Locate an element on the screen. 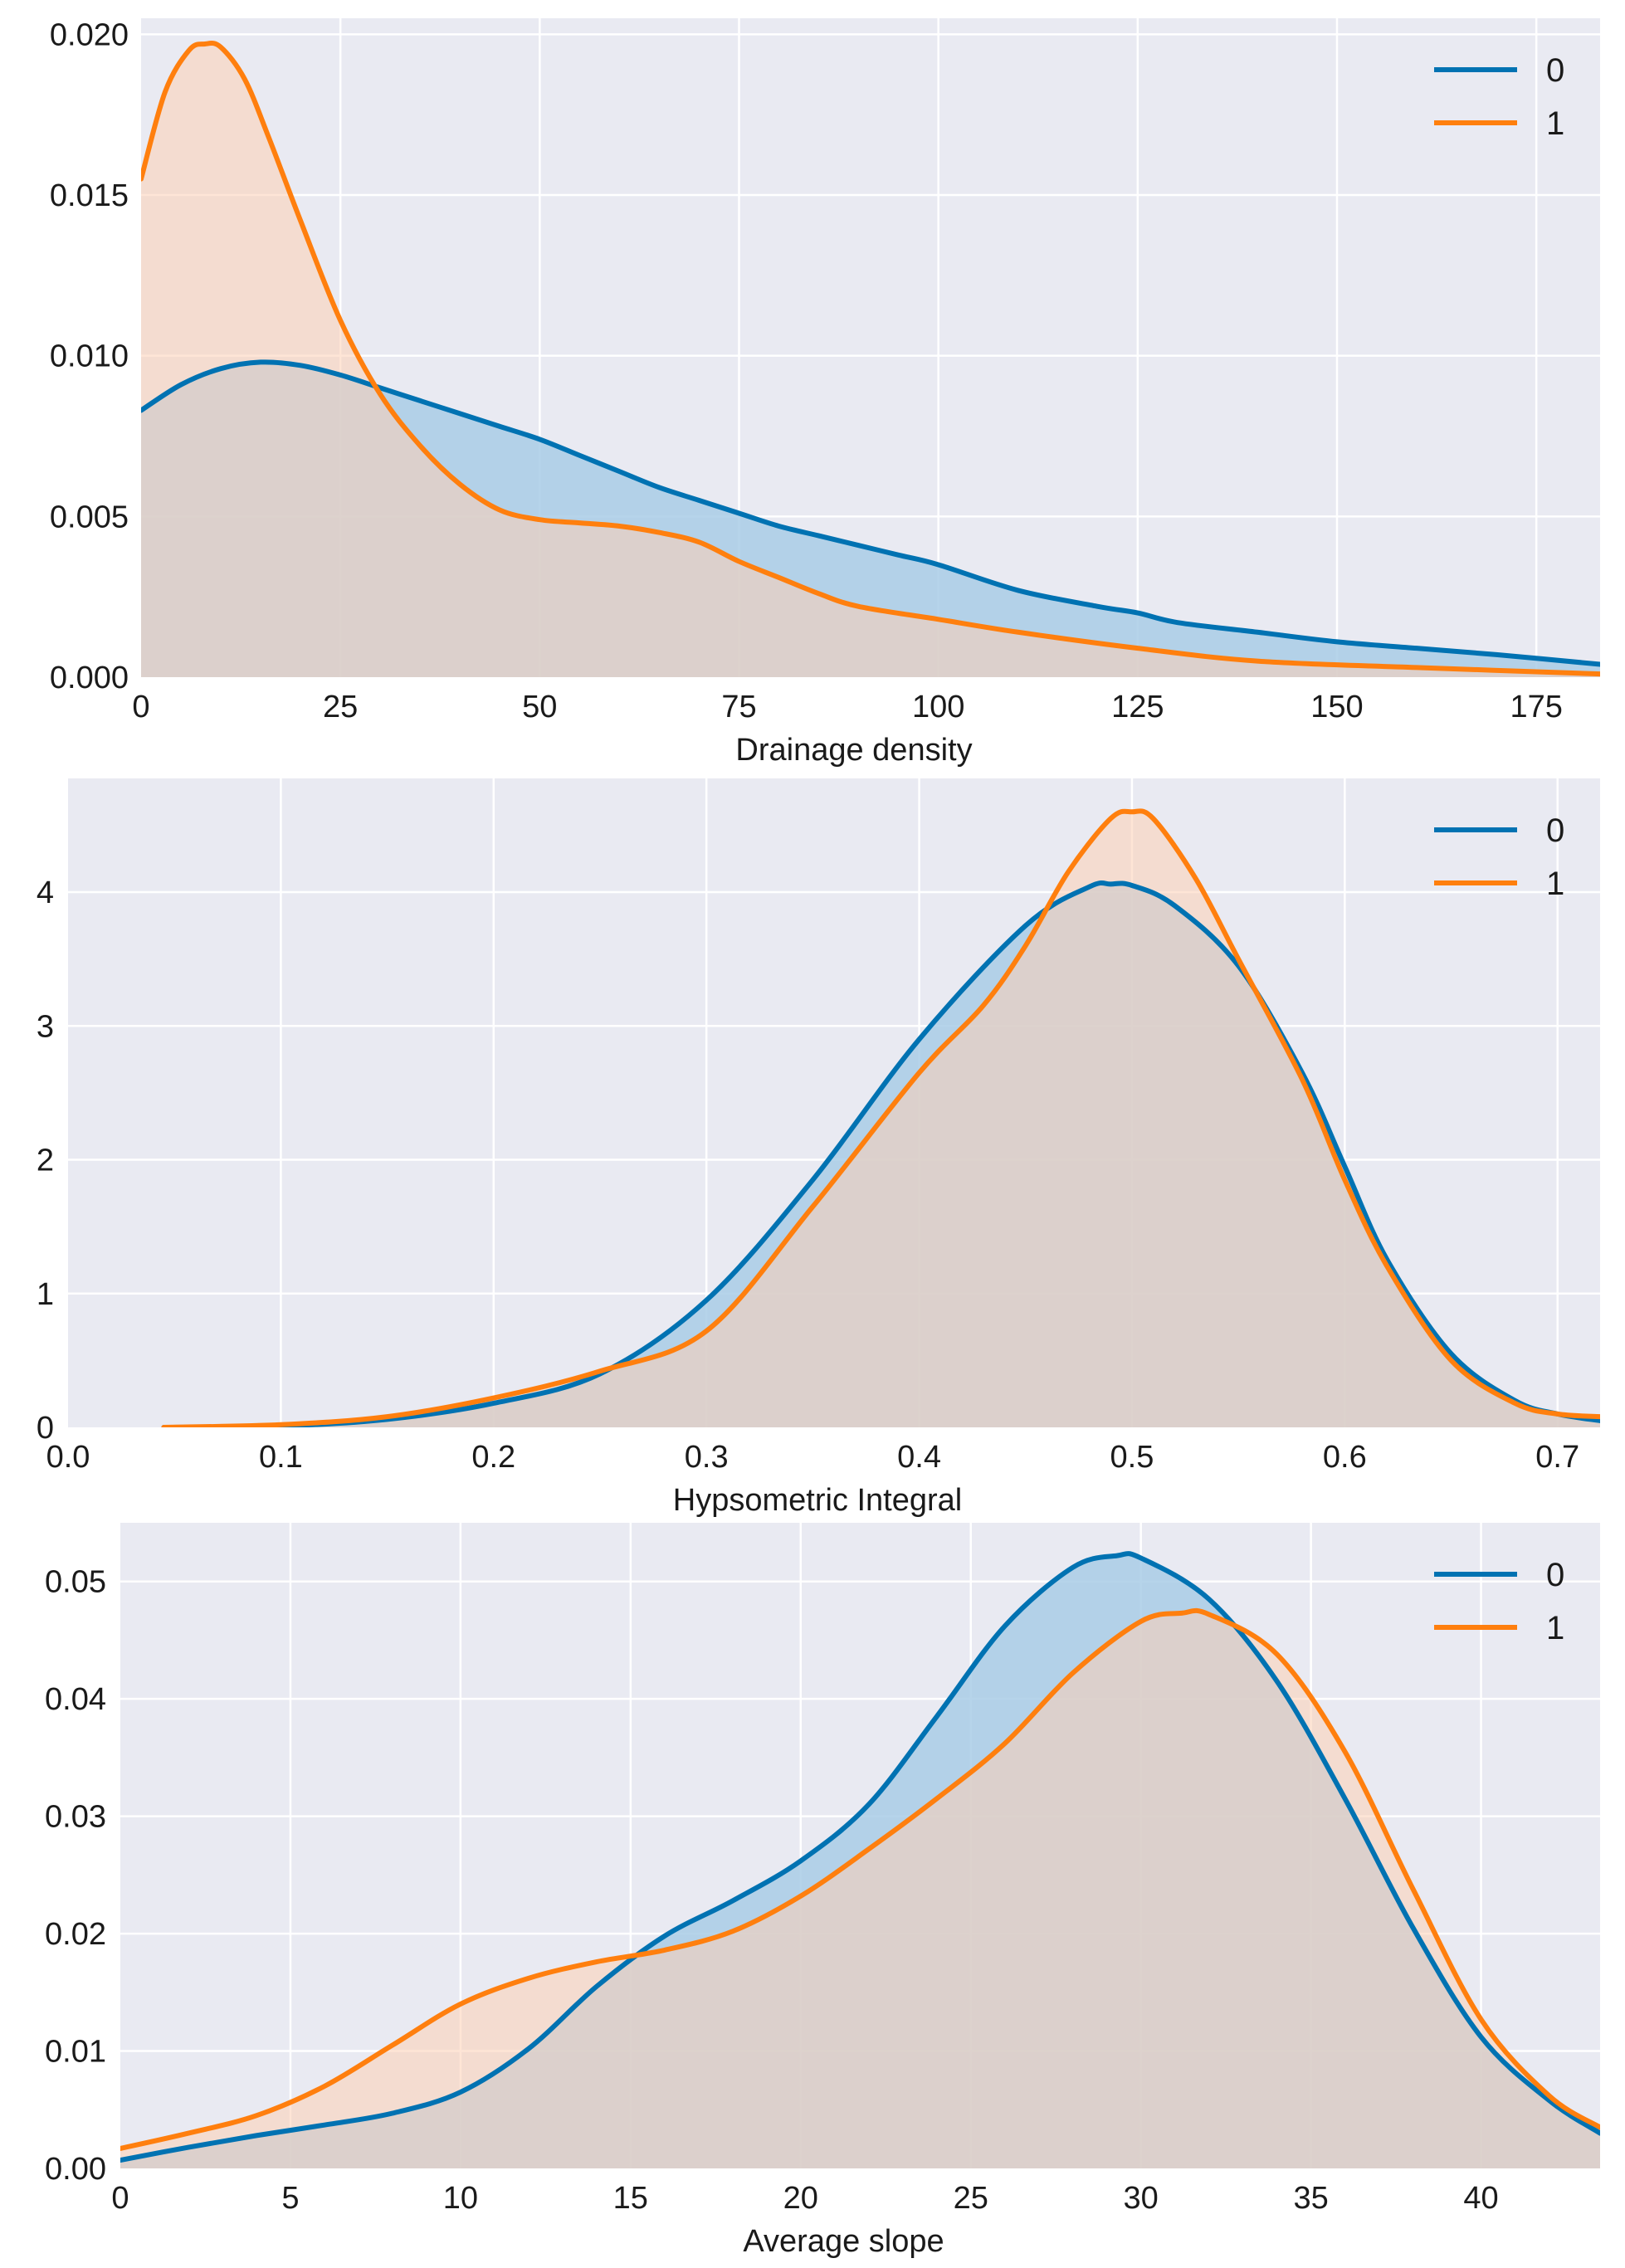  x-axis-title: Drainage density is located at coordinates (854, 750).